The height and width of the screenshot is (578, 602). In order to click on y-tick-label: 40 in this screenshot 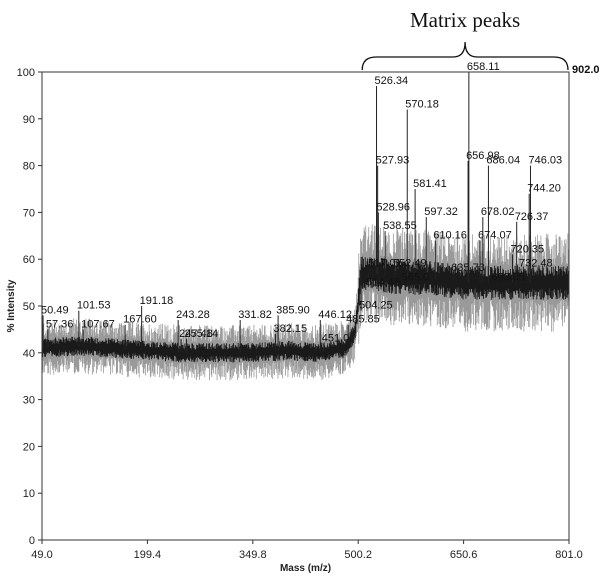, I will do `click(29, 354)`.